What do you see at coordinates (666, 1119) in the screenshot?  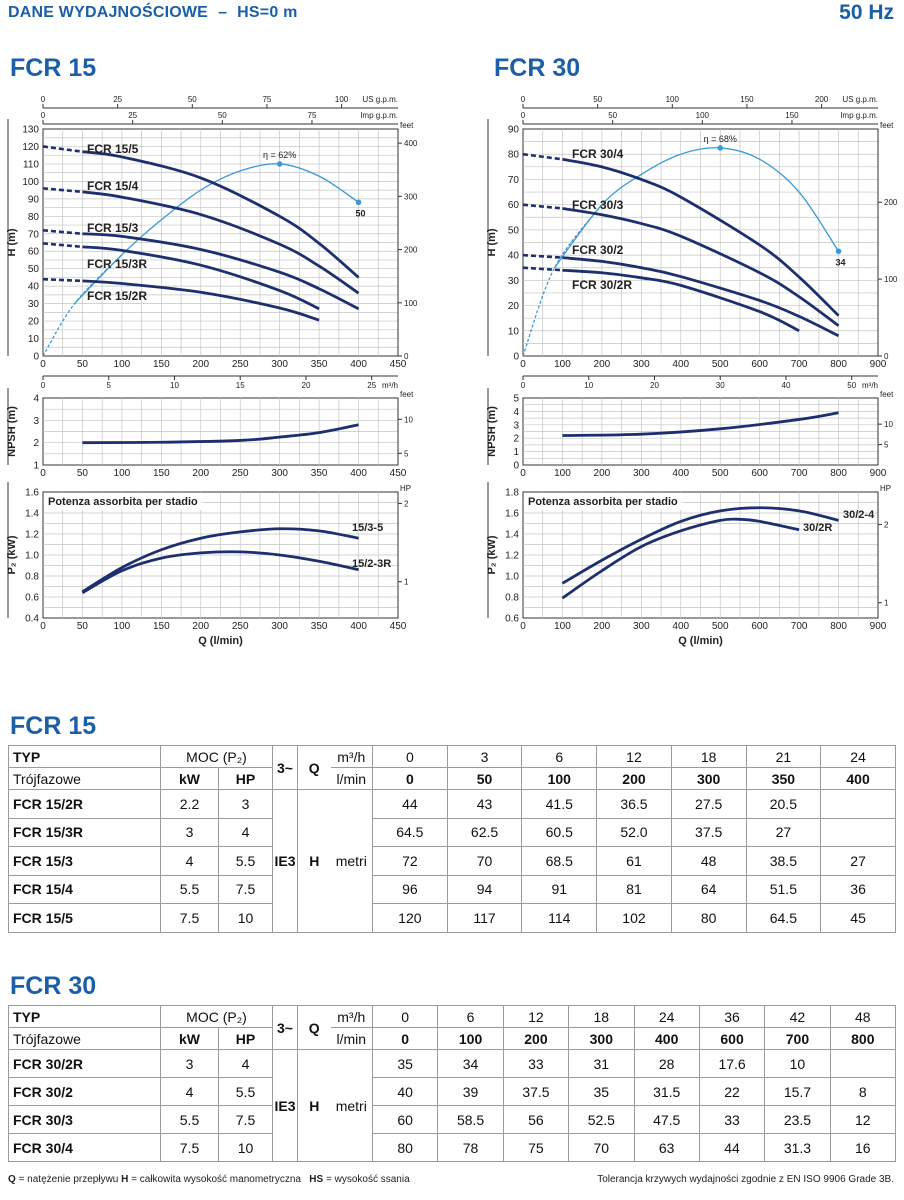 I see `head-value: 47.5` at bounding box center [666, 1119].